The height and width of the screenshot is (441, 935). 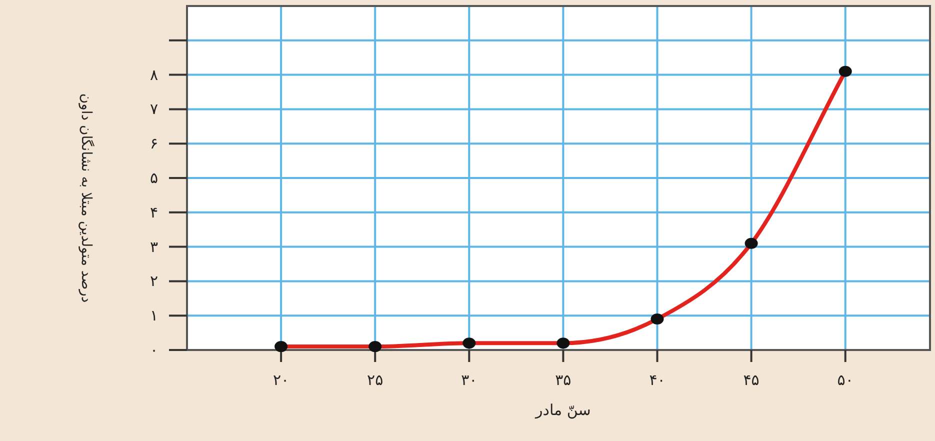 I want to click on y-tick-label: ۵, so click(x=154, y=178).